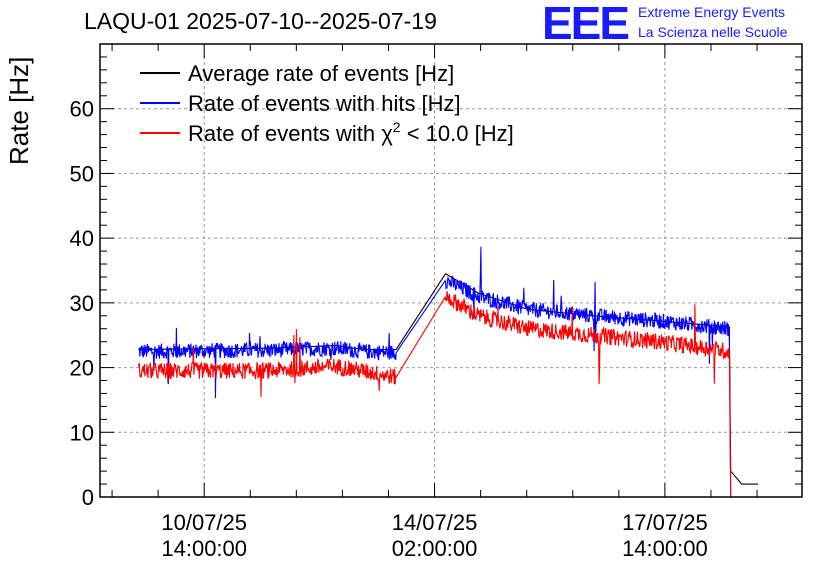  What do you see at coordinates (351, 132) in the screenshot?
I see `legend-label-3: Rate of events with χ2 < 10.0 [Hz]` at bounding box center [351, 132].